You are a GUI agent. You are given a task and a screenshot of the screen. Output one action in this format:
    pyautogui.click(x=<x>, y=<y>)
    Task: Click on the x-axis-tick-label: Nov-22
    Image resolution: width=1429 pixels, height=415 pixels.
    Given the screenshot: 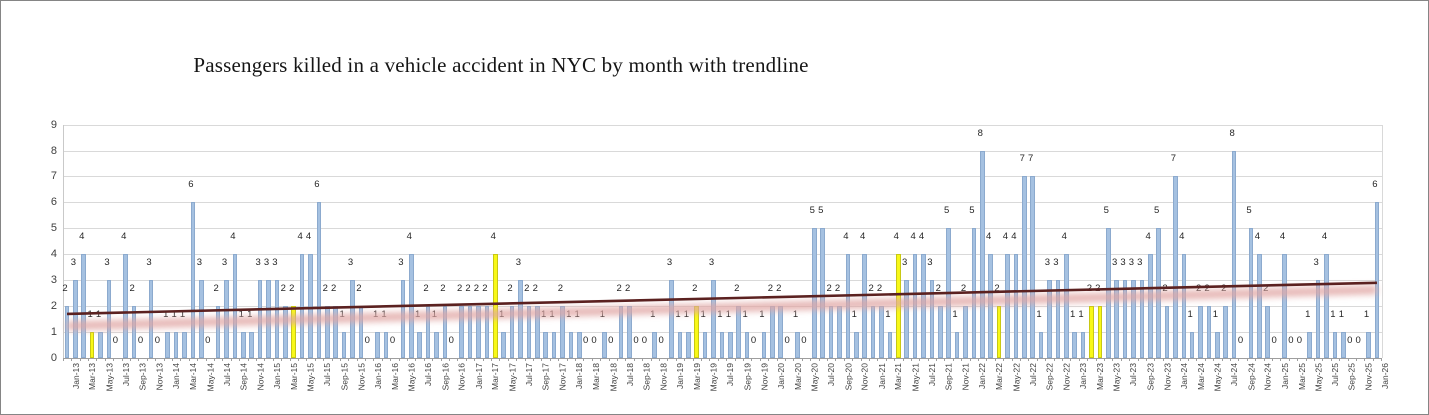 What is the action you would take?
    pyautogui.click(x=1066, y=377)
    